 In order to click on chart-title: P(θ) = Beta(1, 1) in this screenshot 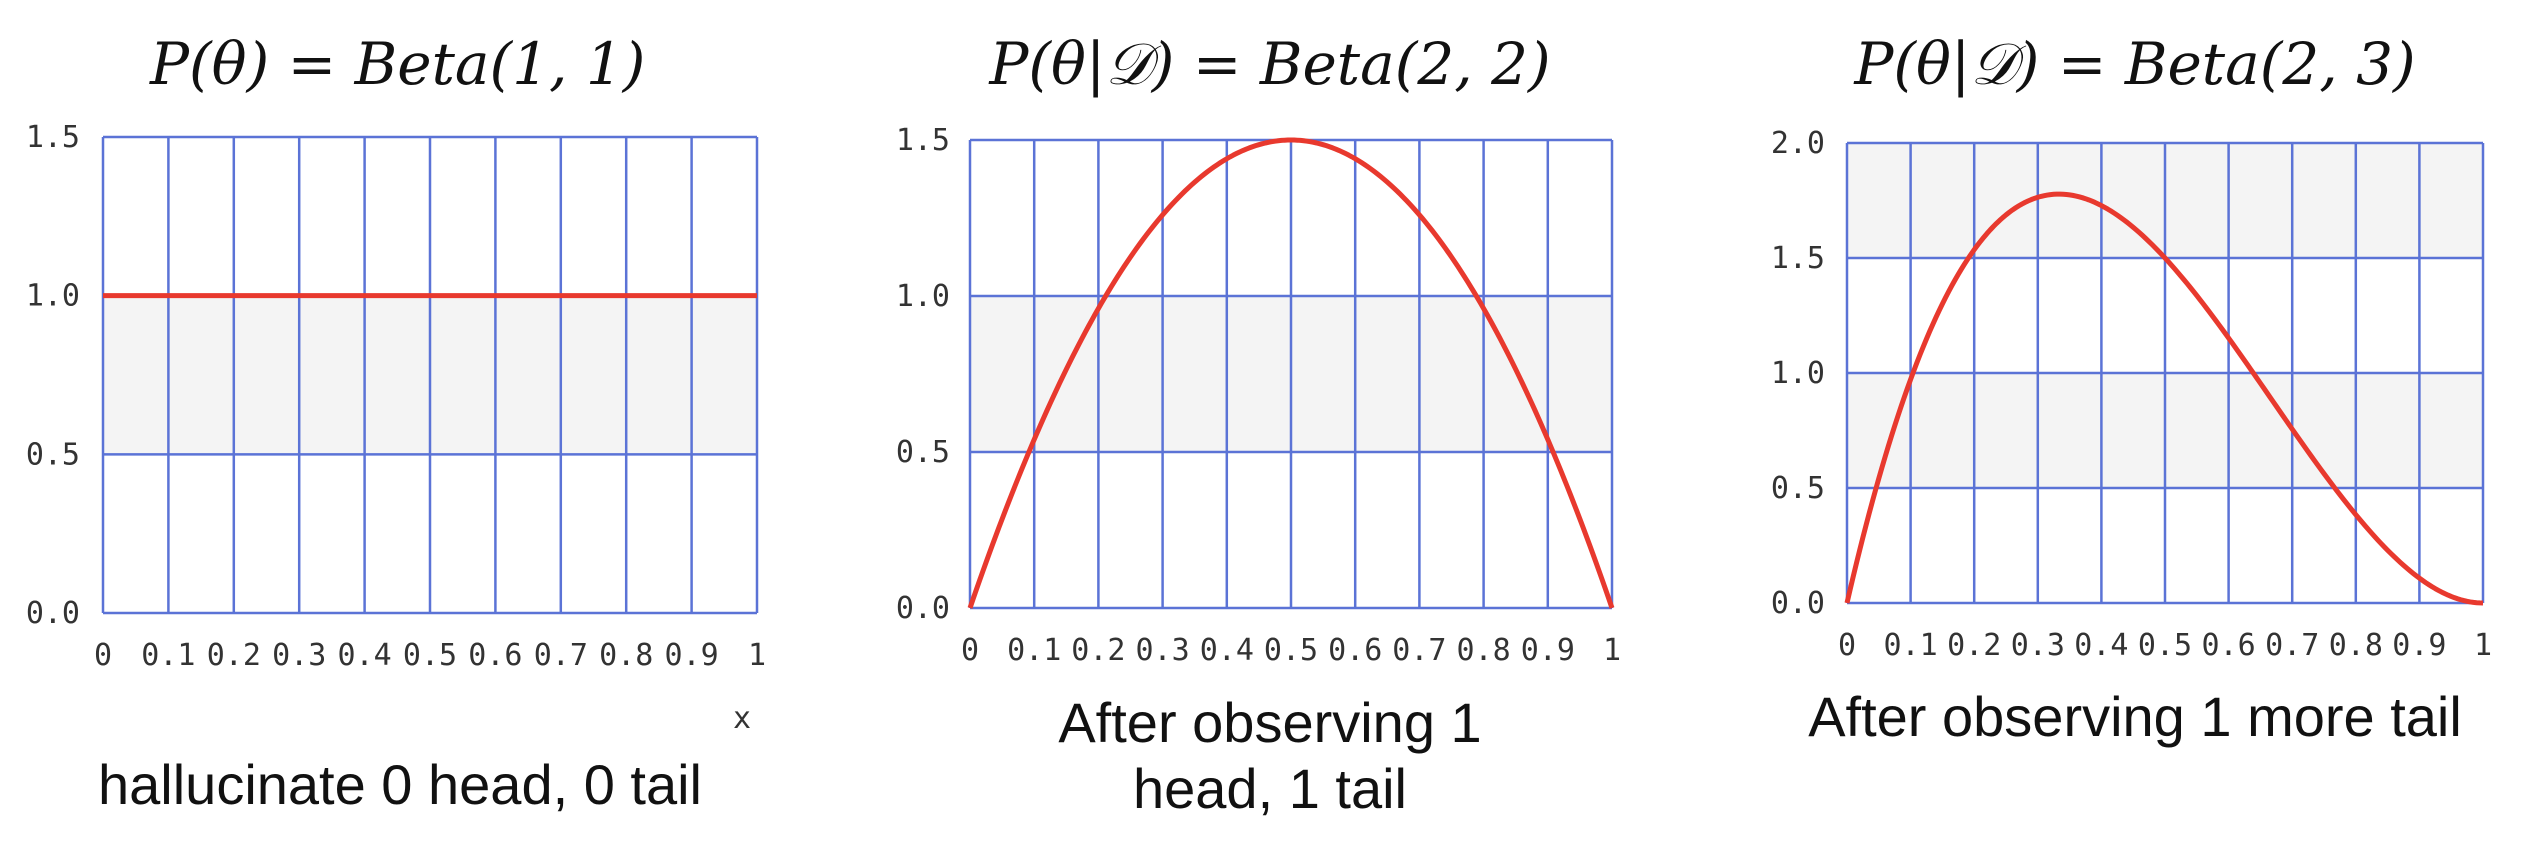, I will do `click(398, 64)`.